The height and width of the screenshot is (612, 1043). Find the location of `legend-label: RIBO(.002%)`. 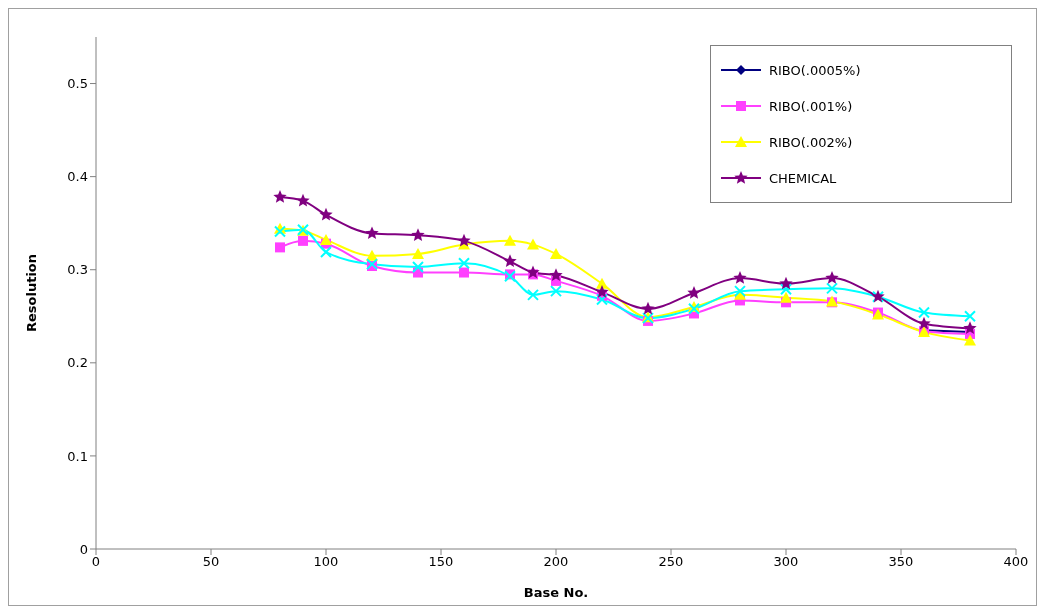

legend-label: RIBO(.002%) is located at coordinates (811, 142).